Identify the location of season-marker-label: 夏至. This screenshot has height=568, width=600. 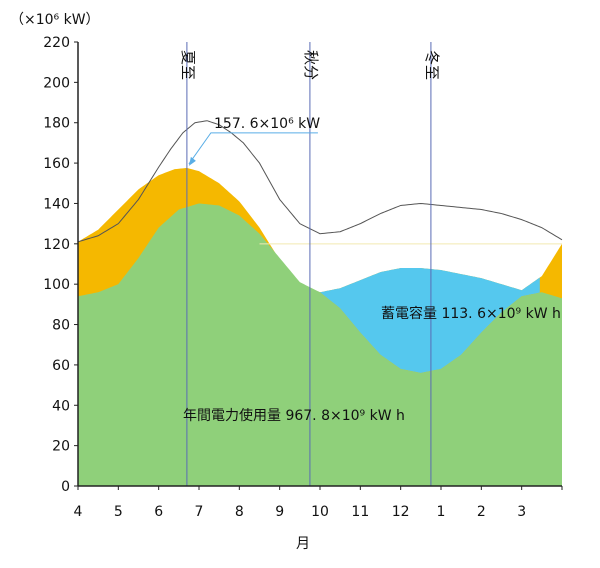
(188, 65).